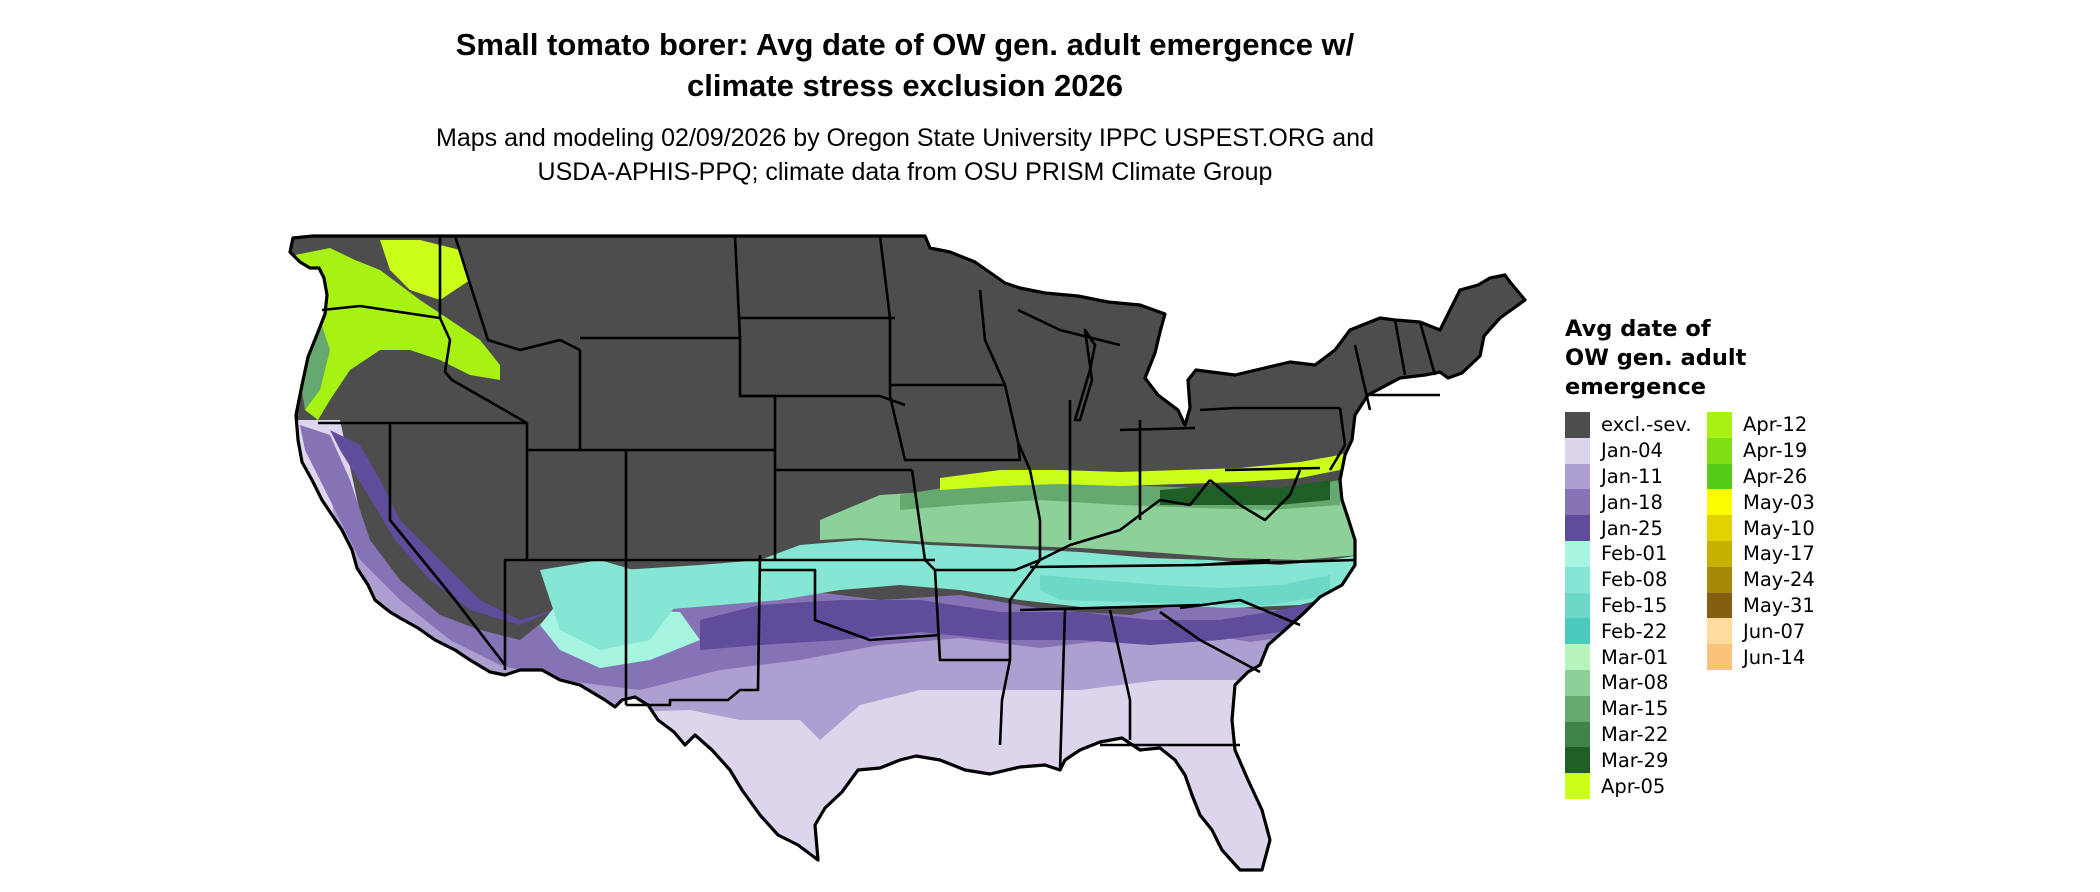 Image resolution: width=2100 pixels, height=892 pixels. What do you see at coordinates (1634, 631) in the screenshot?
I see `legend-label: Feb-22` at bounding box center [1634, 631].